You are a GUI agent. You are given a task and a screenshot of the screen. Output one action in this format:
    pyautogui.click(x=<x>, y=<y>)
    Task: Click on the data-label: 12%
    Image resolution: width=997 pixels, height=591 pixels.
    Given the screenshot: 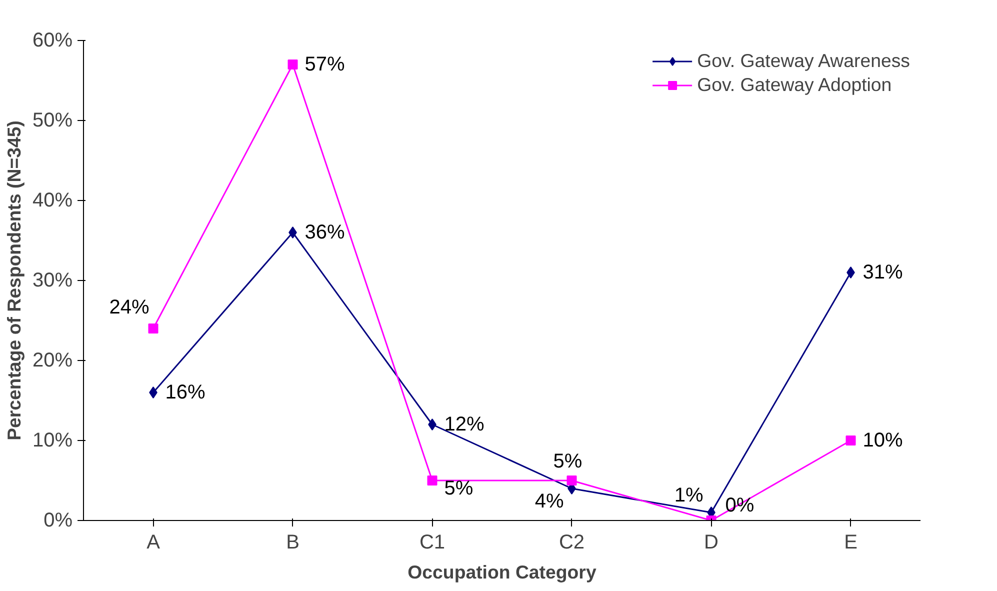 What is the action you would take?
    pyautogui.click(x=464, y=425)
    